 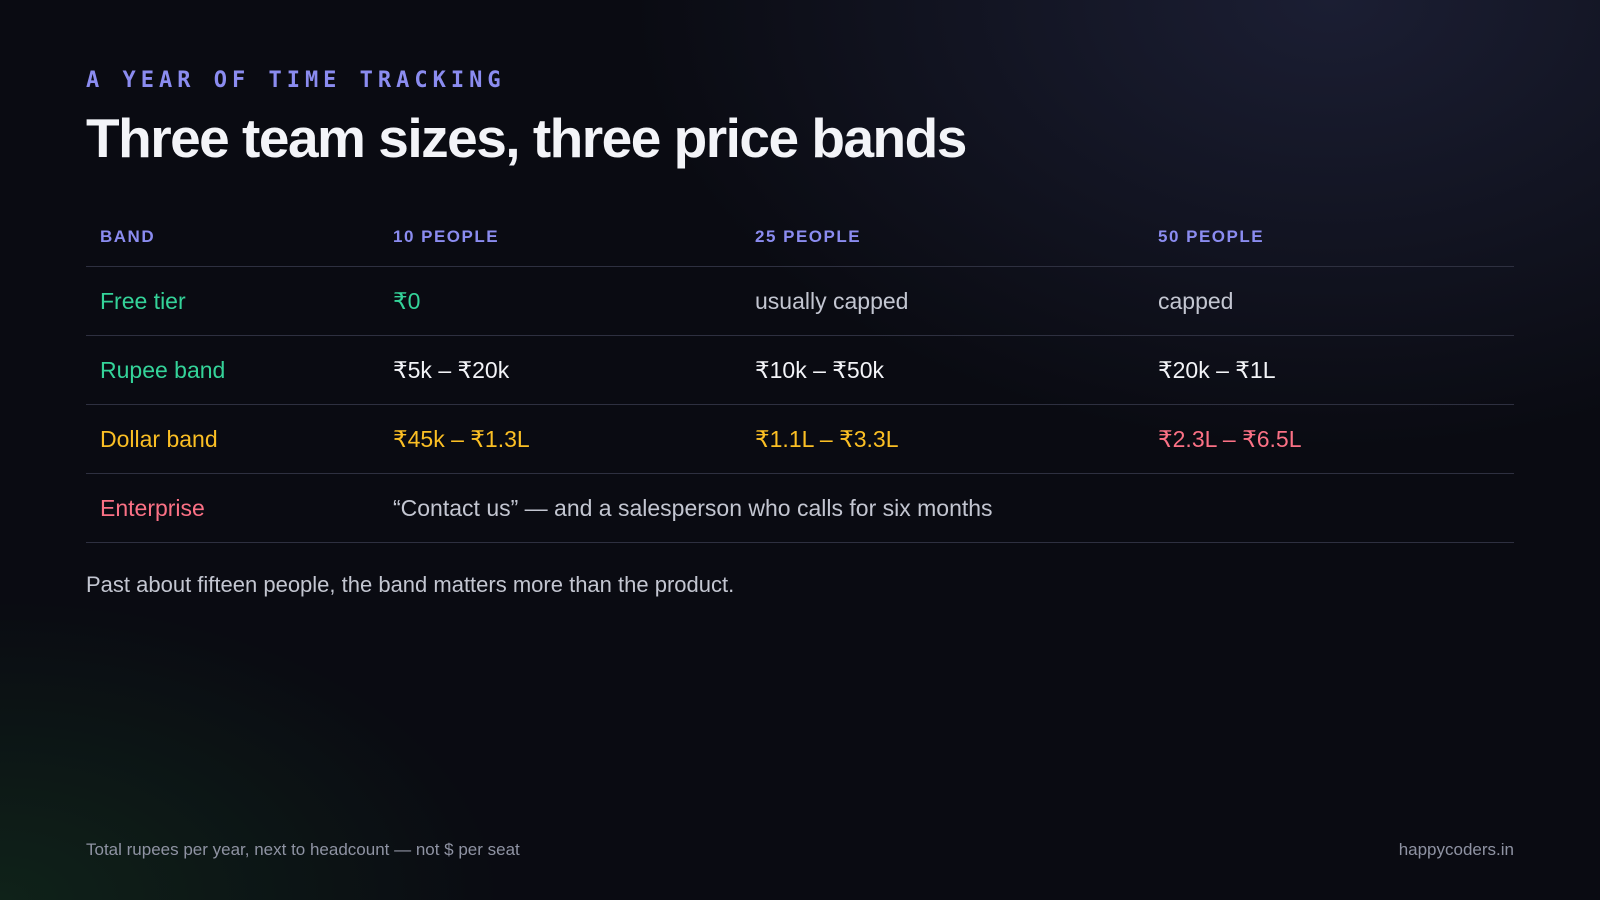 What do you see at coordinates (942, 301) in the screenshot?
I see `cell: usually capped` at bounding box center [942, 301].